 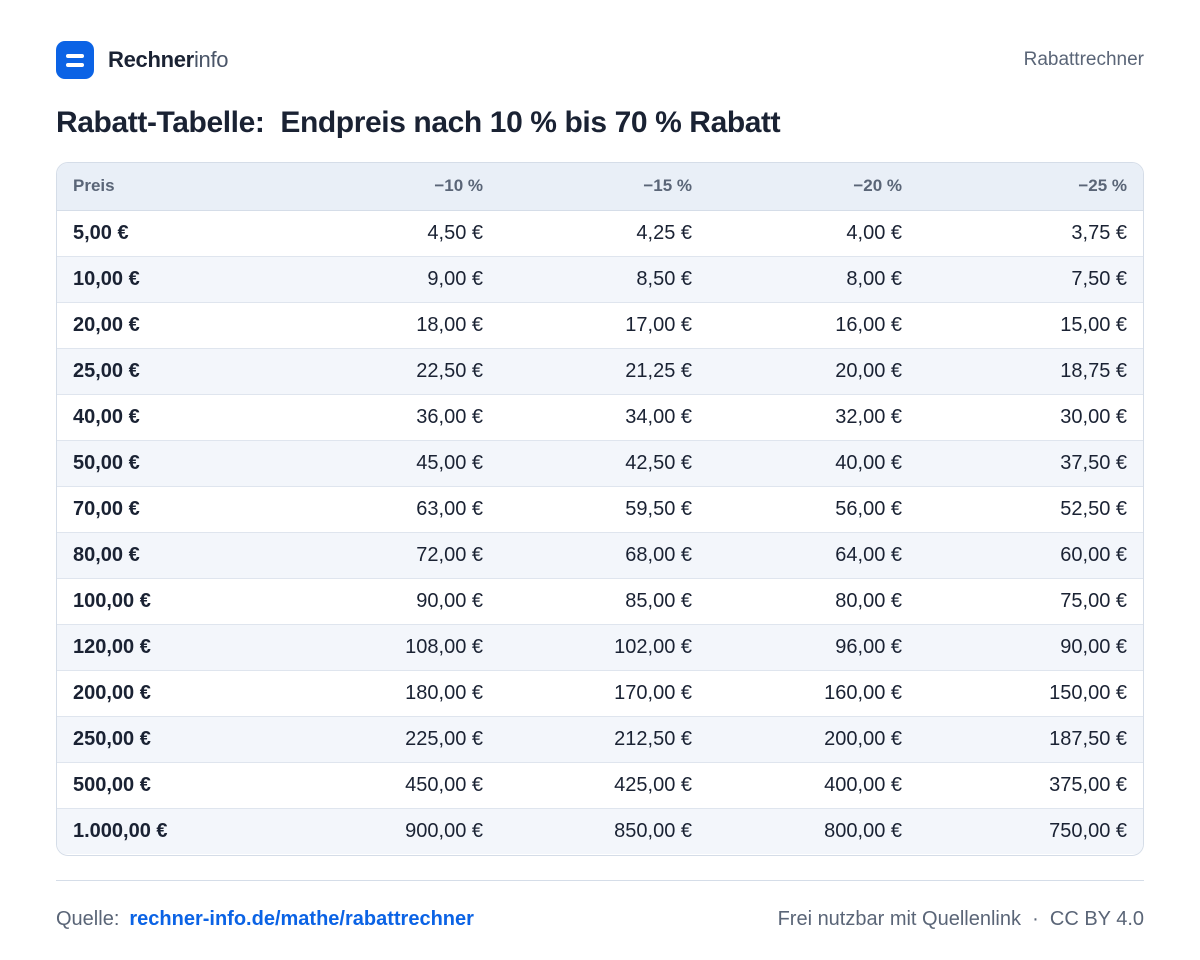 What do you see at coordinates (603, 647) in the screenshot?
I see `final-price-cell: 102,00 €` at bounding box center [603, 647].